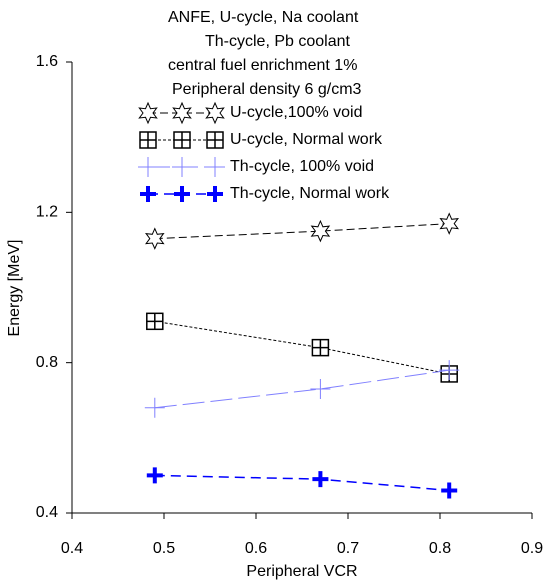 This screenshot has width=550, height=585. What do you see at coordinates (263, 17) in the screenshot?
I see `annotation: ANFE, U-cycle, Na coolant` at bounding box center [263, 17].